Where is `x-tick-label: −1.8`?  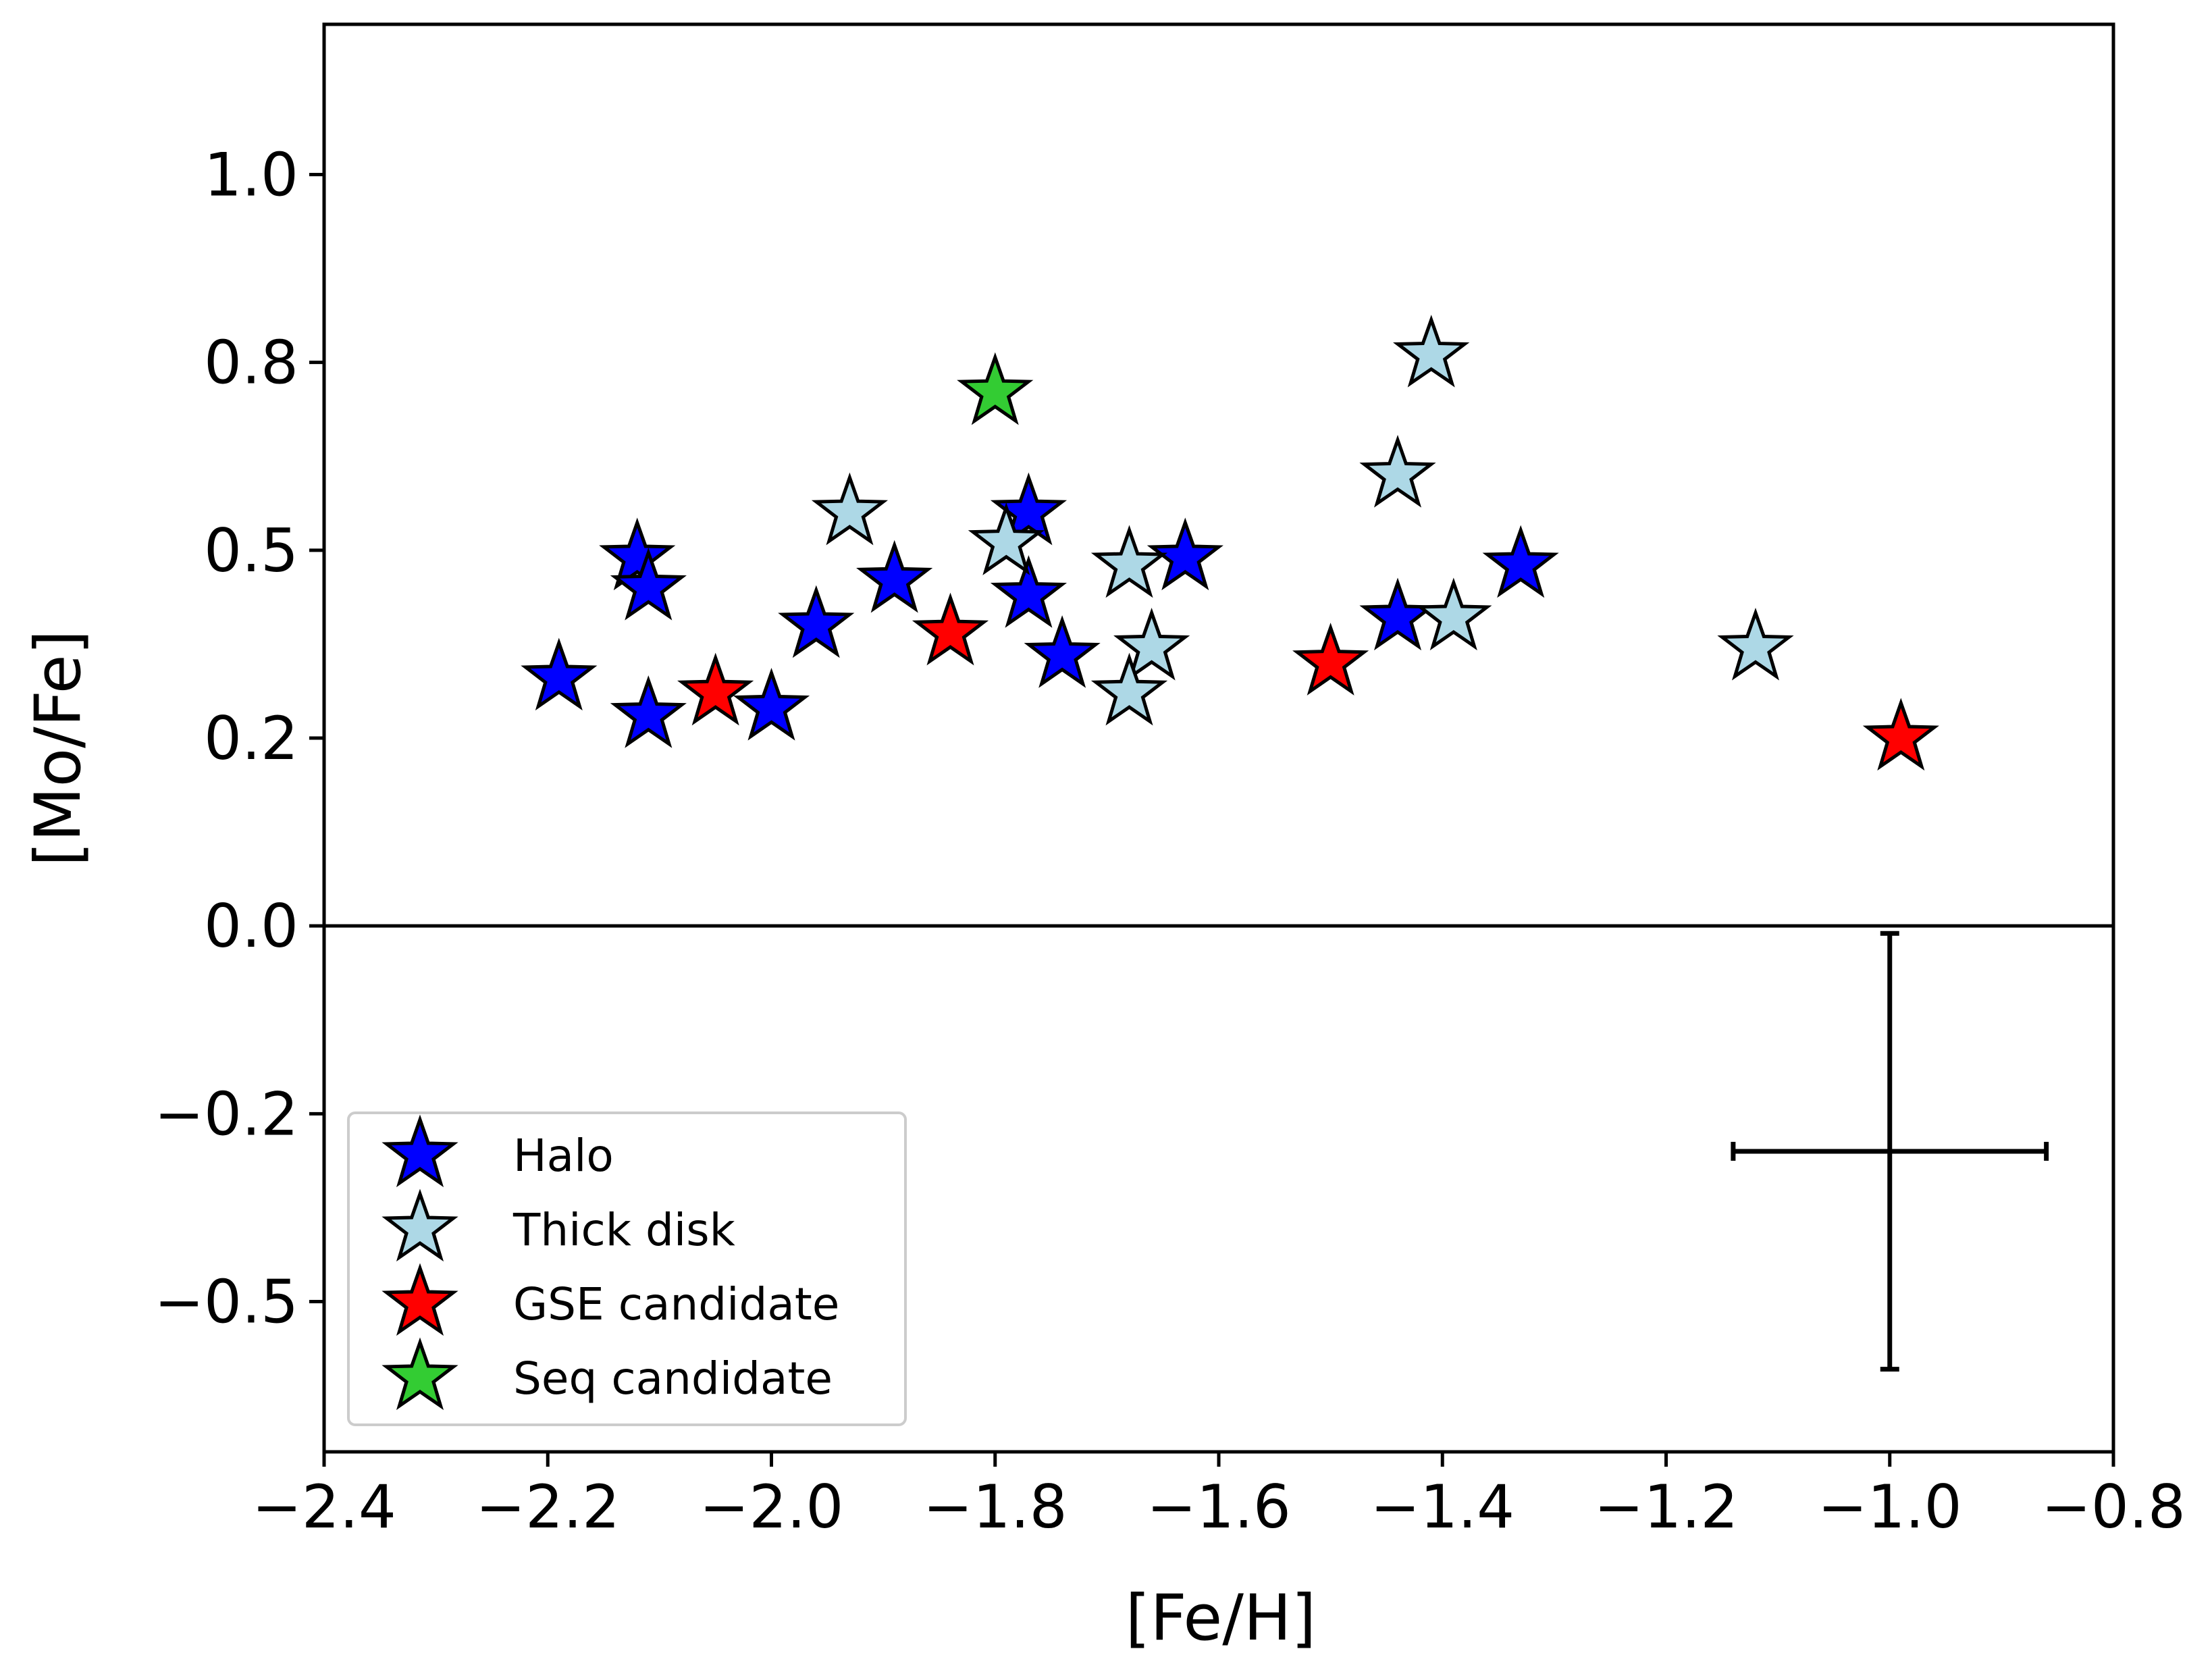 x-tick-label: −1.8 is located at coordinates (995, 1507).